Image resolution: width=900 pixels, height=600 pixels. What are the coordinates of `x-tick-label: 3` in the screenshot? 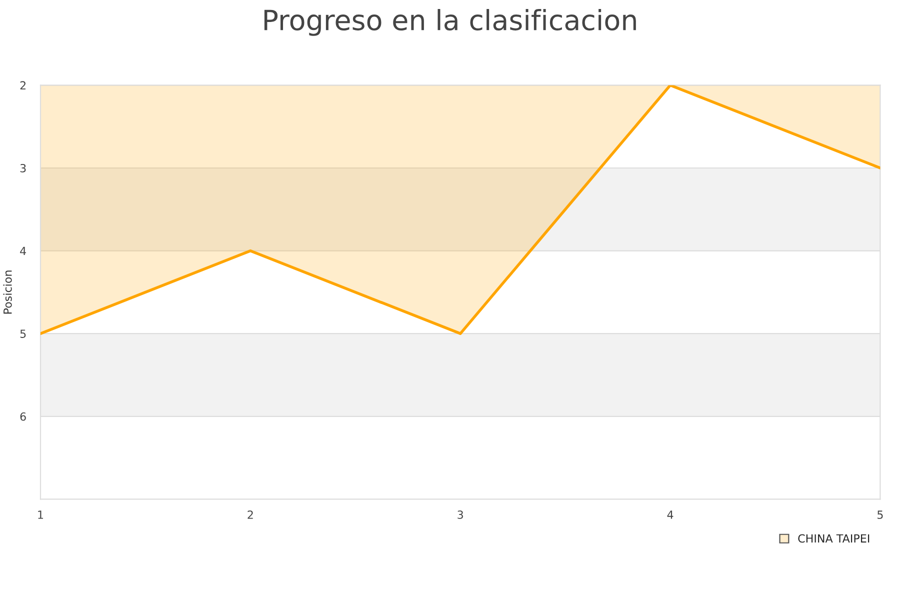 It's located at (460, 514).